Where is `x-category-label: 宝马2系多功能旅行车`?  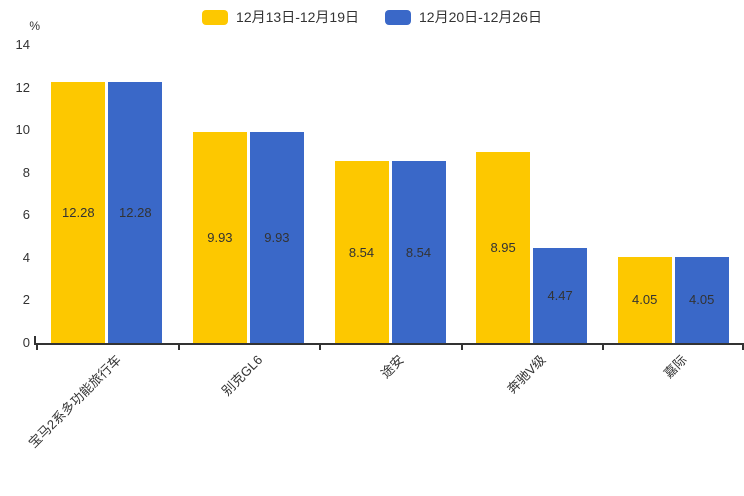 x-category-label: 宝马2系多功能旅行车 is located at coordinates (74, 401).